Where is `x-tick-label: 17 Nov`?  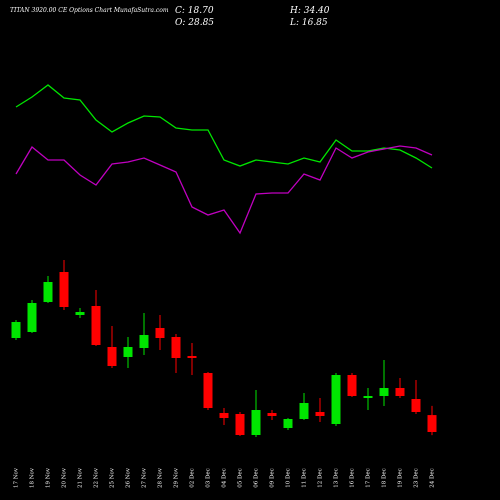
x-tick-label: 17 Nov is located at coordinates (17, 477).